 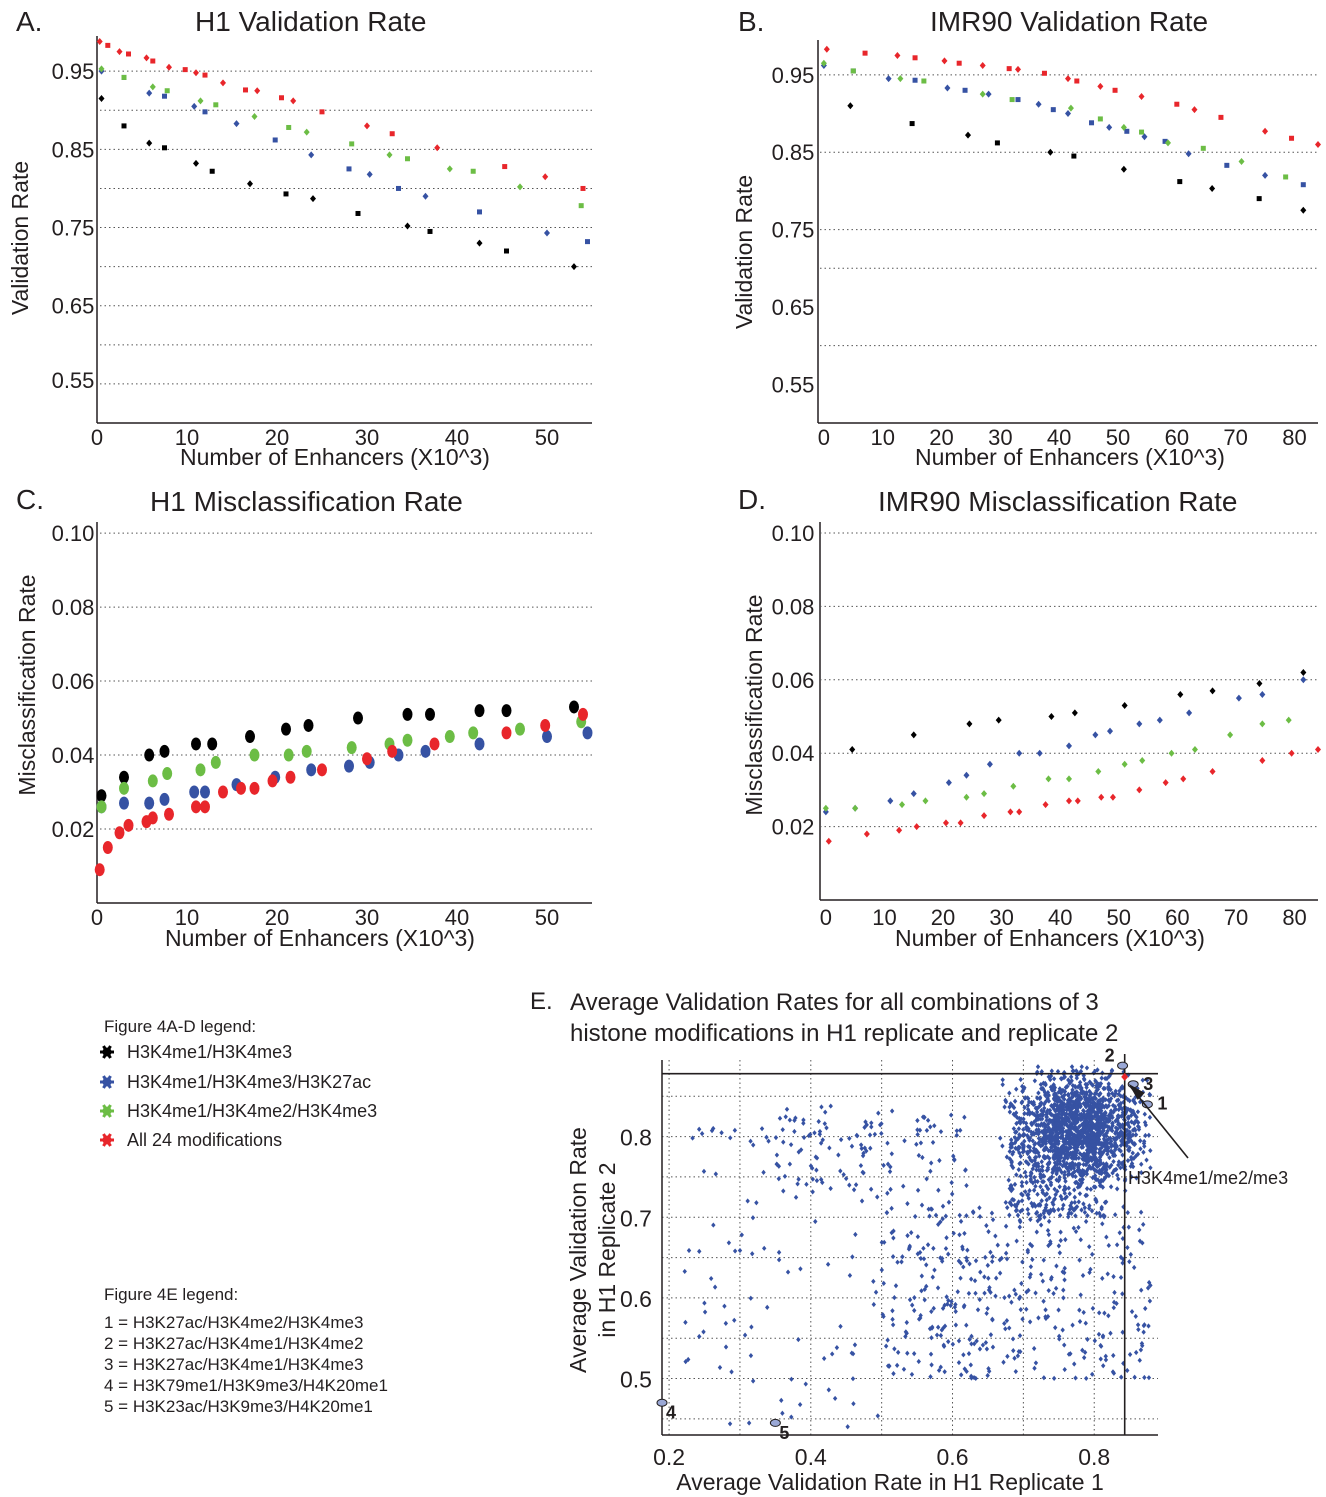 What do you see at coordinates (1050, 938) in the screenshot?
I see `chart-d-x-axis-label: Number of Enhancers (X10^3)` at bounding box center [1050, 938].